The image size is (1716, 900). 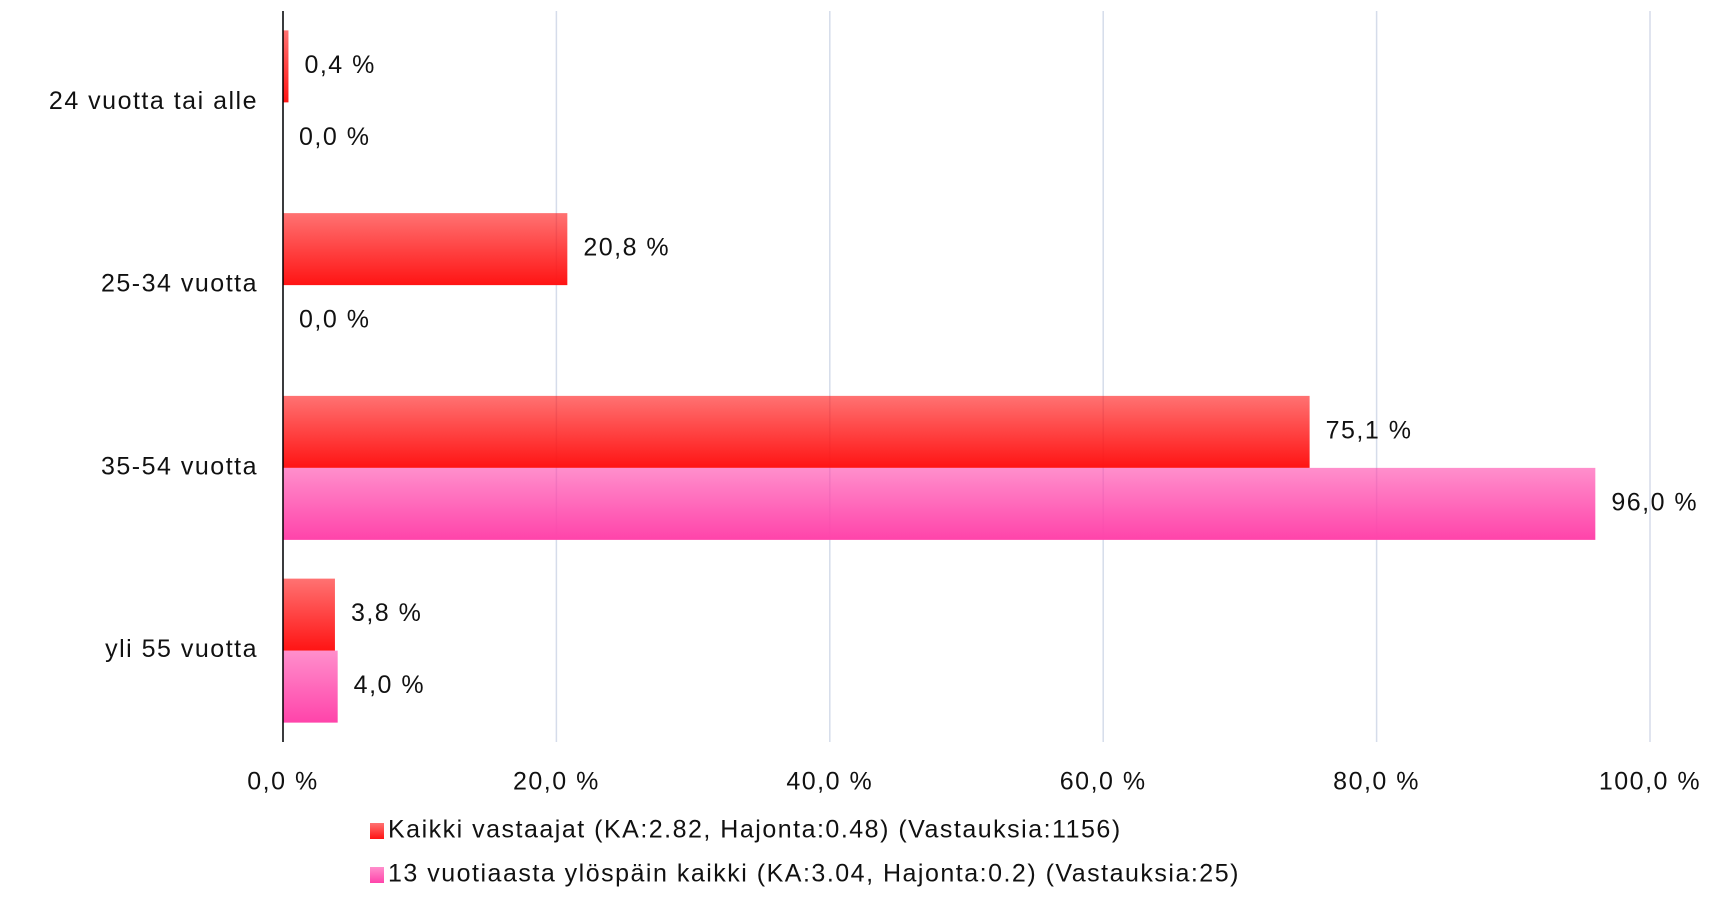 I want to click on x-tick-label: 100,0 %, so click(x=1650, y=782).